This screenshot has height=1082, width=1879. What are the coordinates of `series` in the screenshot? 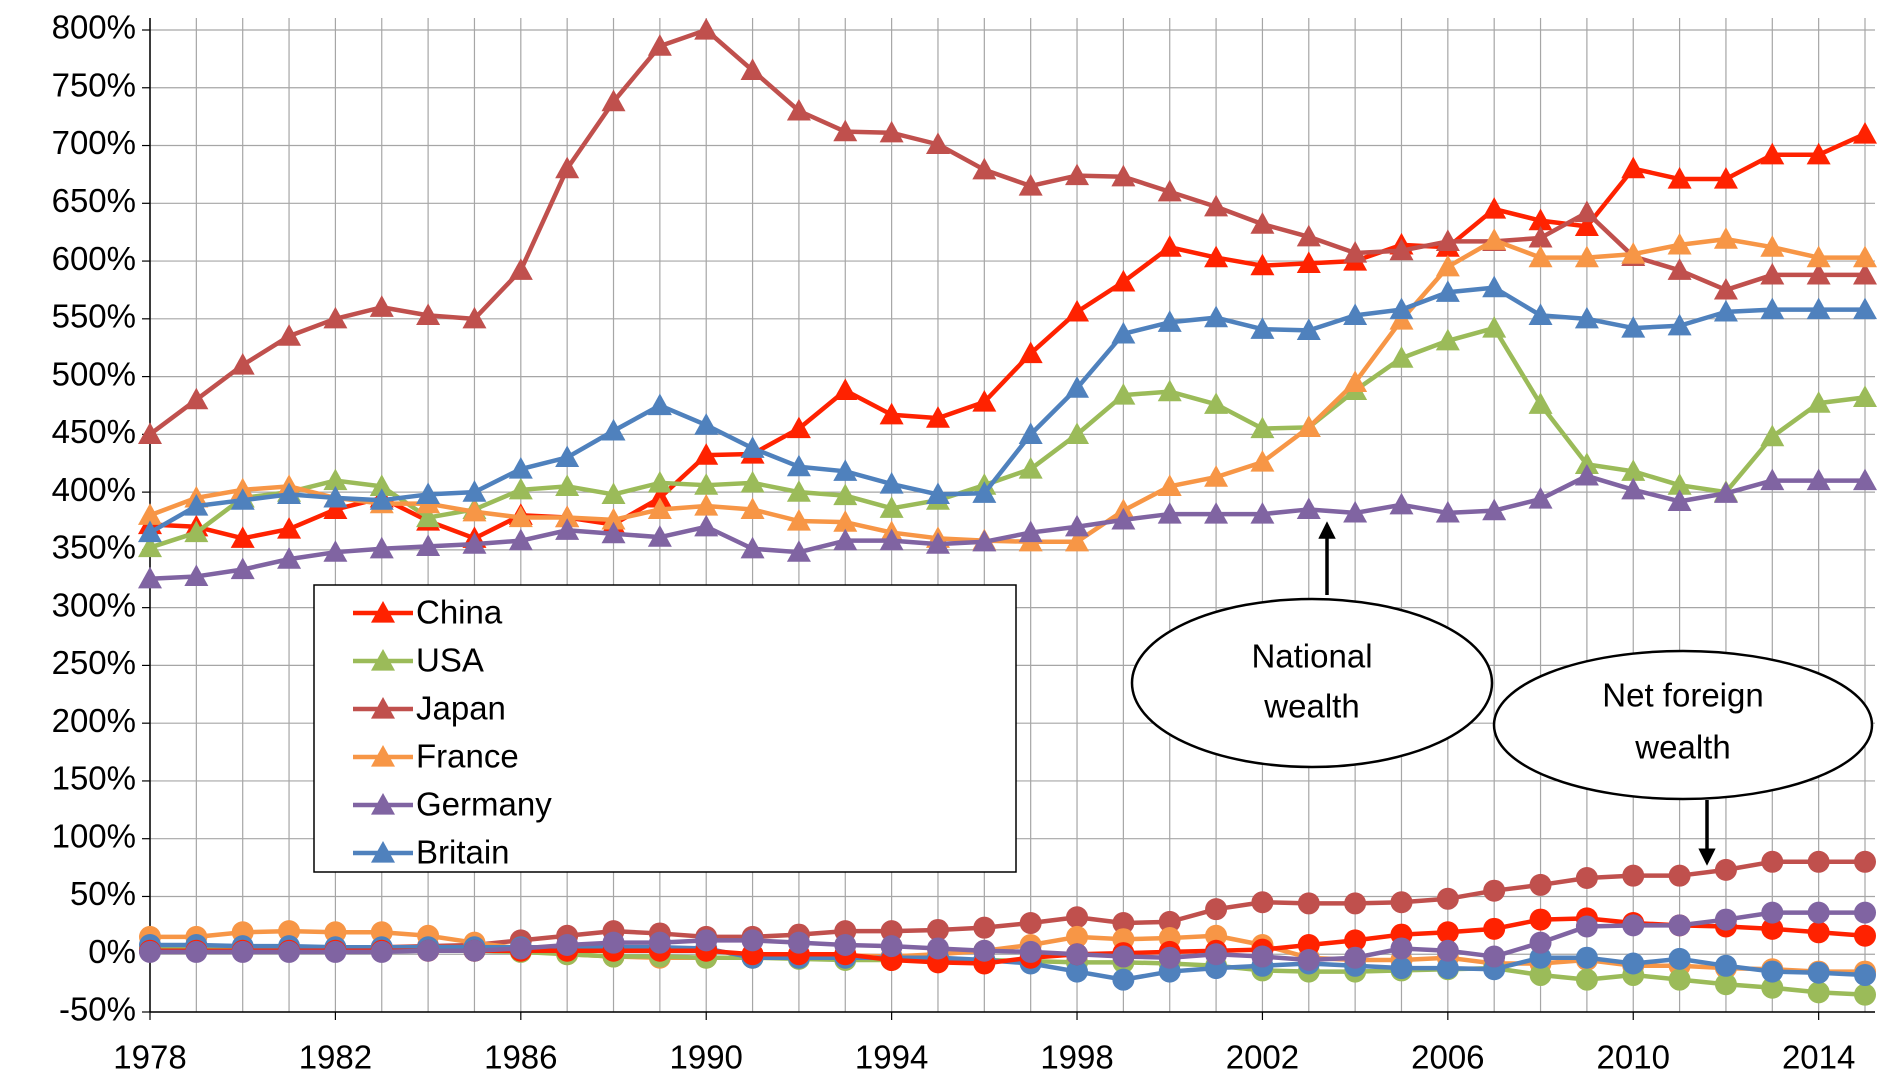 It's located at (1007, 936).